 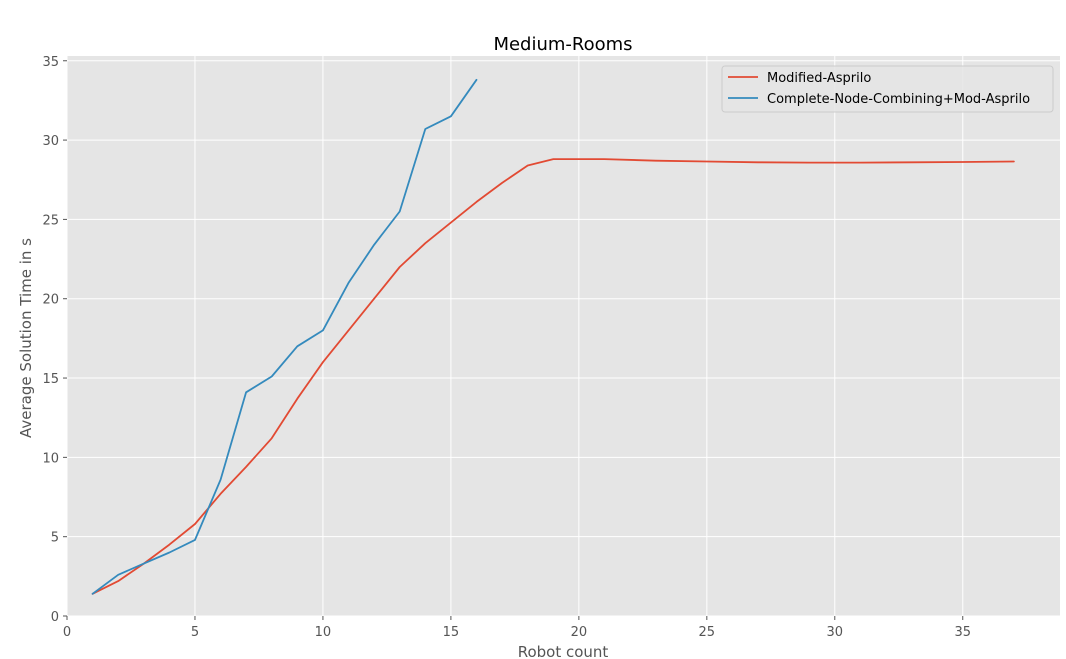 I want to click on legend-label-modified-asprilo: Modified-Asprilo, so click(x=819, y=78).